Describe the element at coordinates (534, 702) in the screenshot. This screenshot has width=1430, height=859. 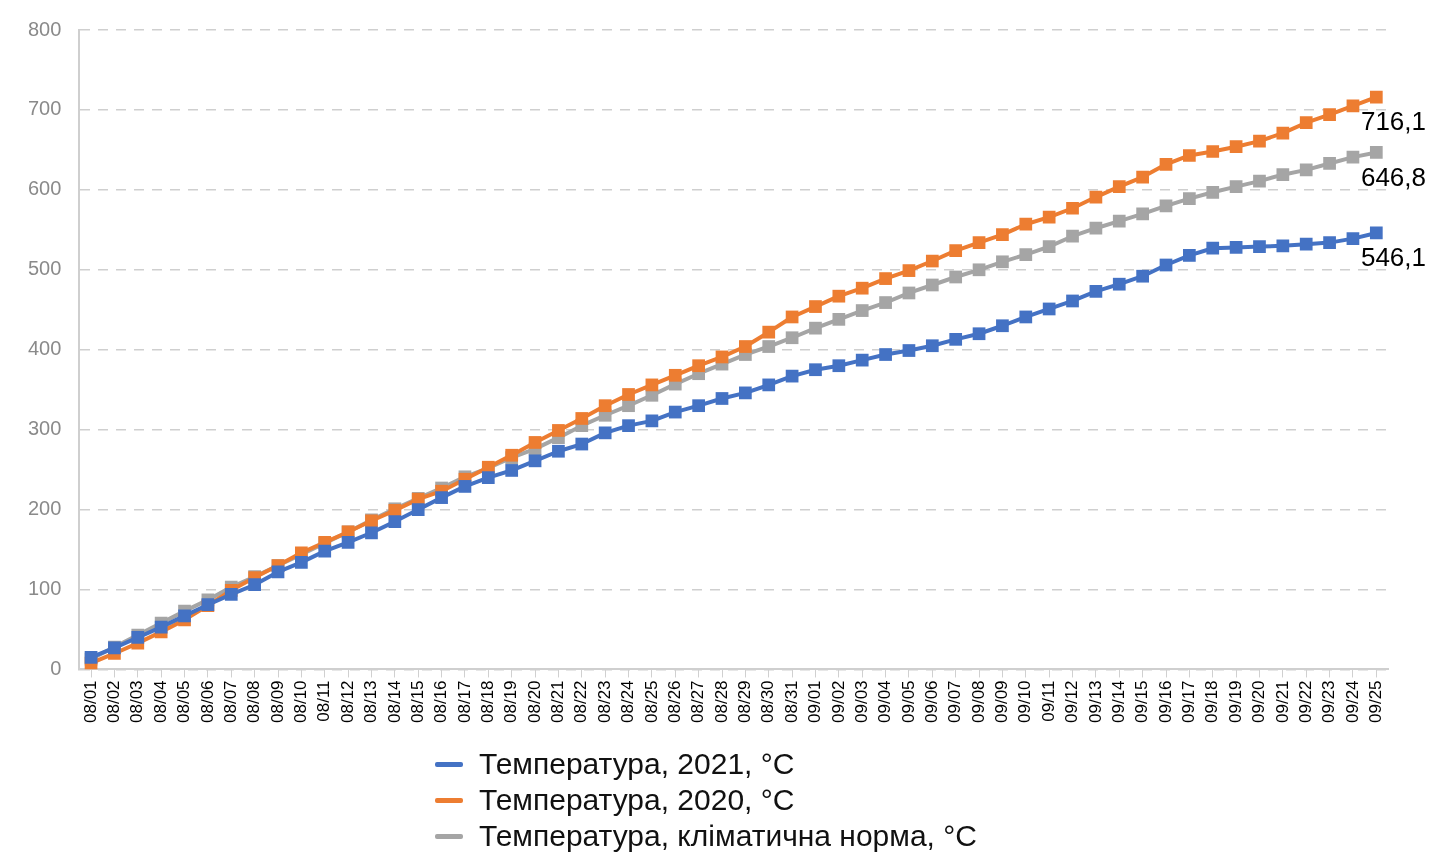
I see `x-tick-label: 08/20` at that location.